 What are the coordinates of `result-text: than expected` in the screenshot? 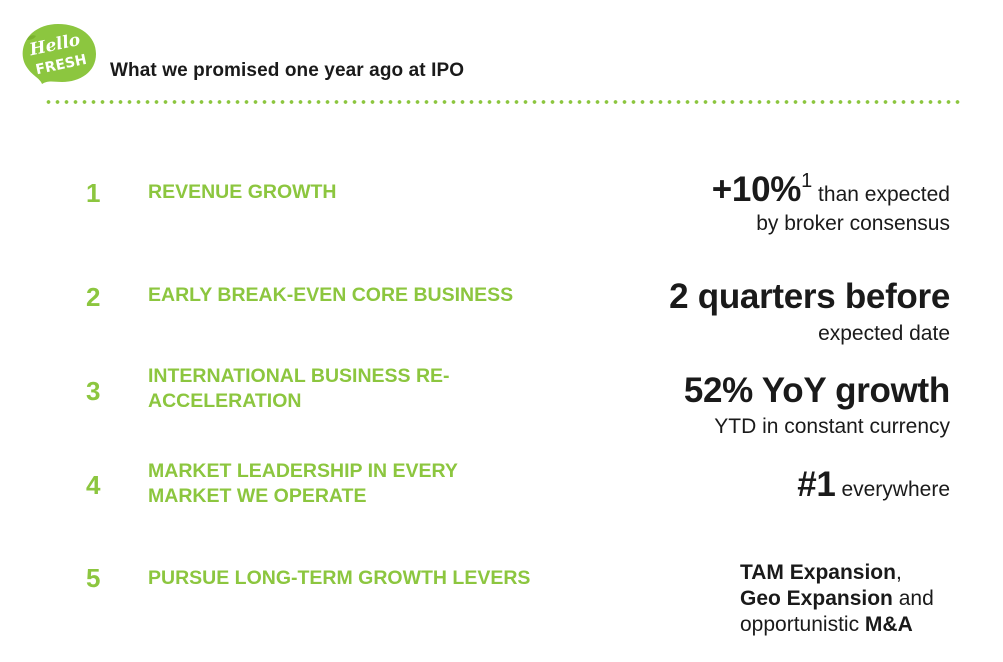 It's located at (881, 194).